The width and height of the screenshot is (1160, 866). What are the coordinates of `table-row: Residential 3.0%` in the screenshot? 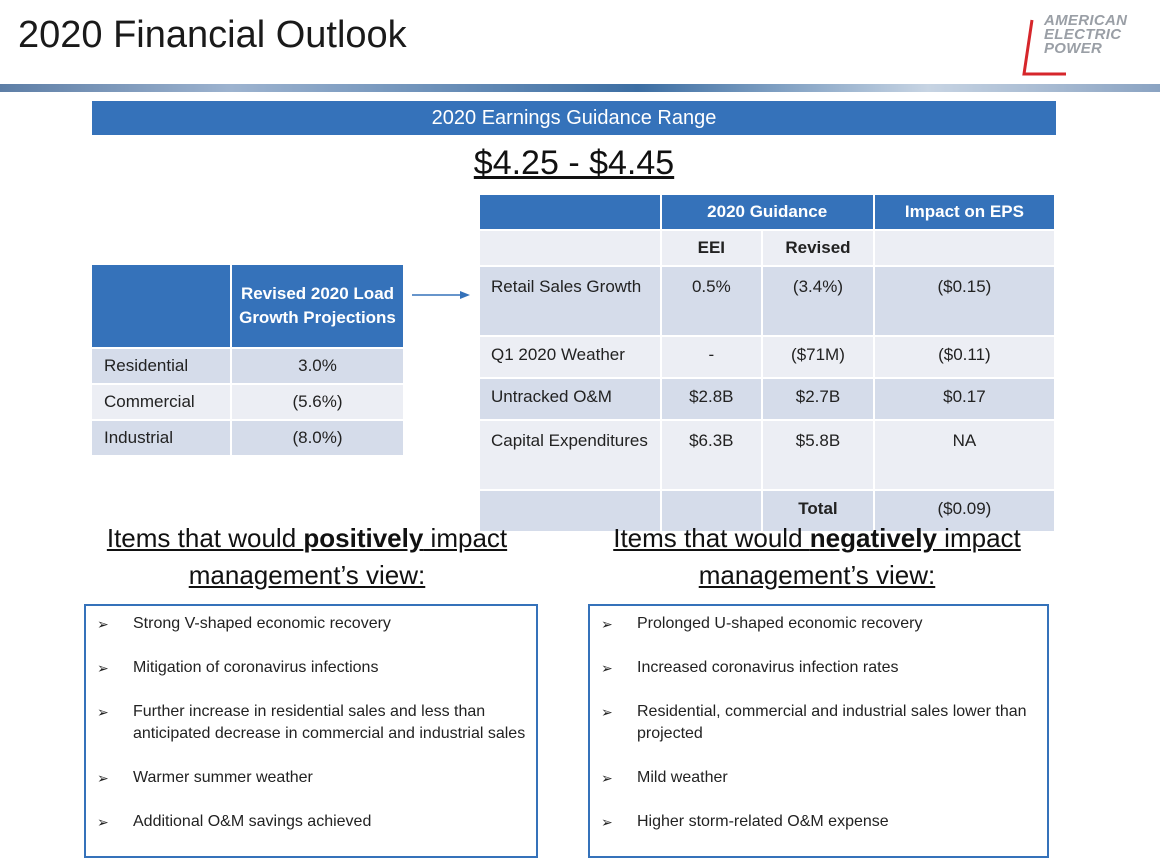 It's located at (248, 367).